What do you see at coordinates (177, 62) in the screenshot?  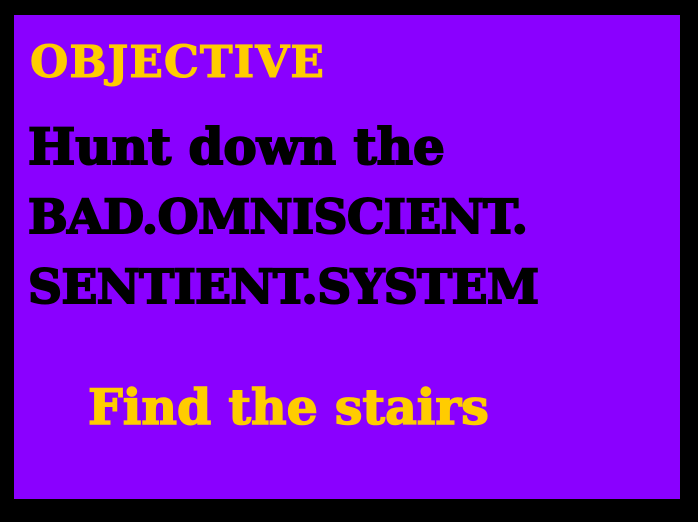 I see `objective-heading: OBJECTIVE` at bounding box center [177, 62].